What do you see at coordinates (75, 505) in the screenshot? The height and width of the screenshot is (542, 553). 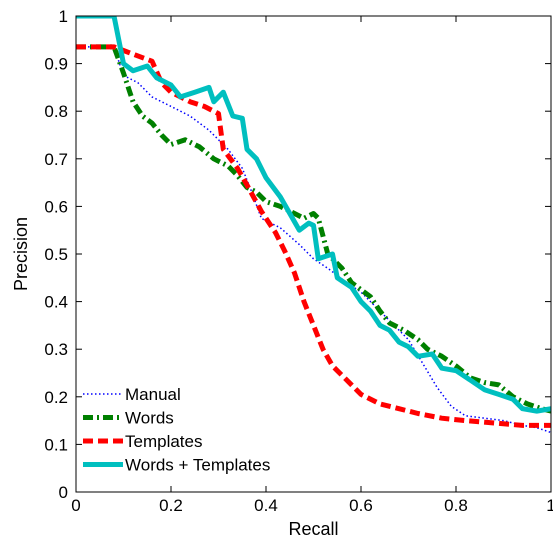 I see `x-tick-label: 0` at bounding box center [75, 505].